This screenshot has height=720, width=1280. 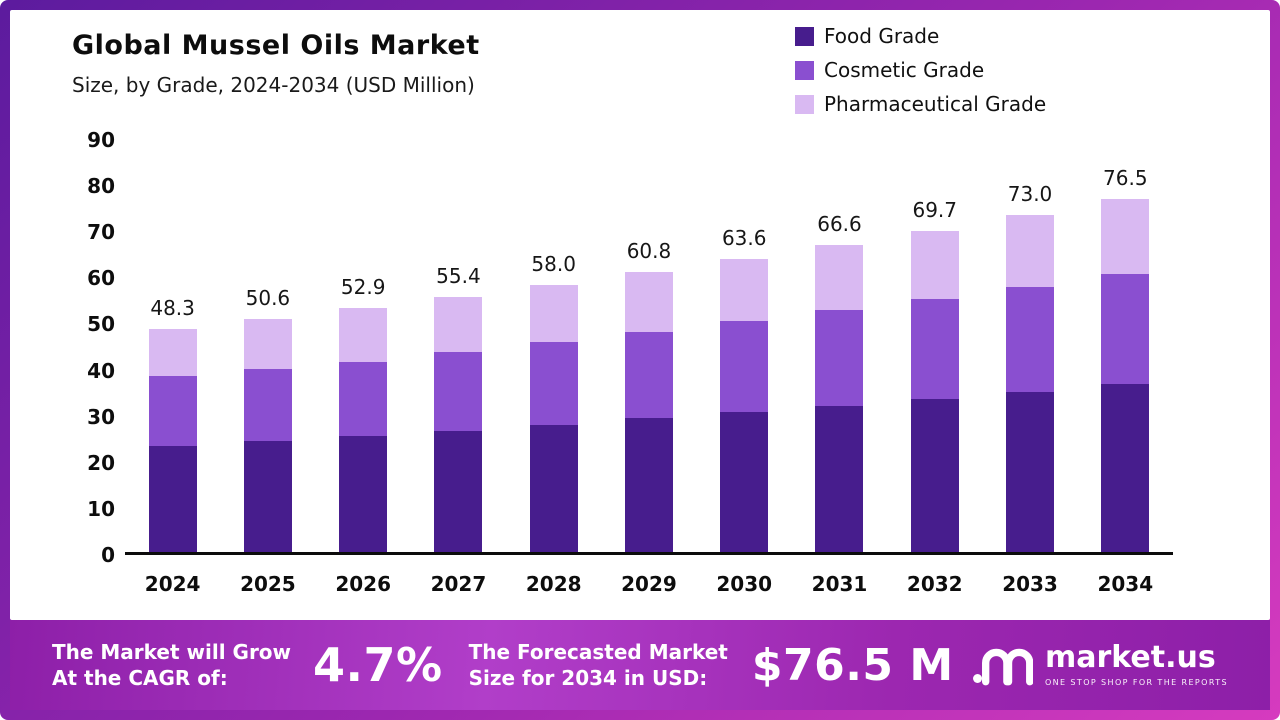 What do you see at coordinates (553, 263) in the screenshot?
I see `bar-total-label: 58.0` at bounding box center [553, 263].